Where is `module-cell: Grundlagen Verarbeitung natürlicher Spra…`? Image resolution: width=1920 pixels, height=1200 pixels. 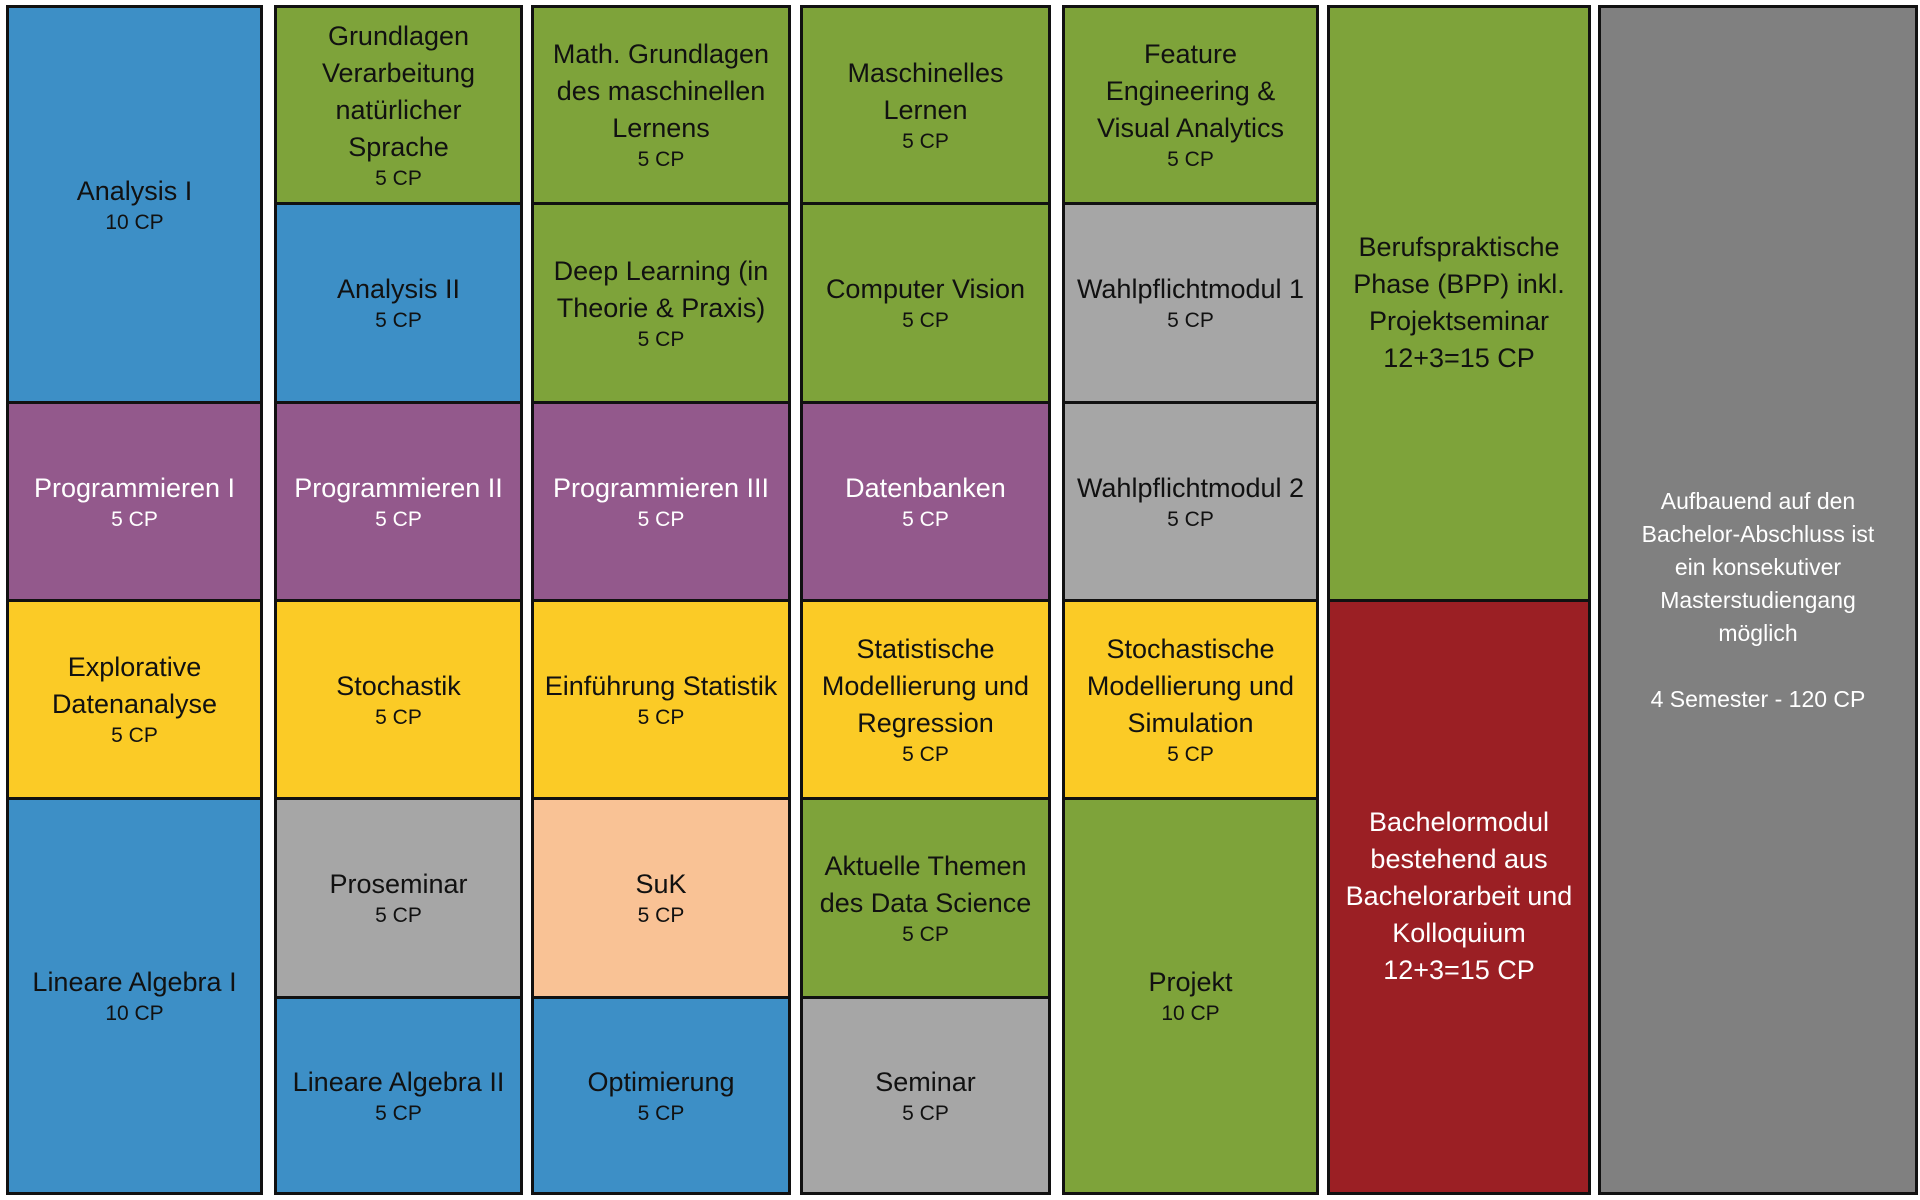
module-cell: Grundlagen Verarbeitung natürlicher Spra… is located at coordinates (398, 105).